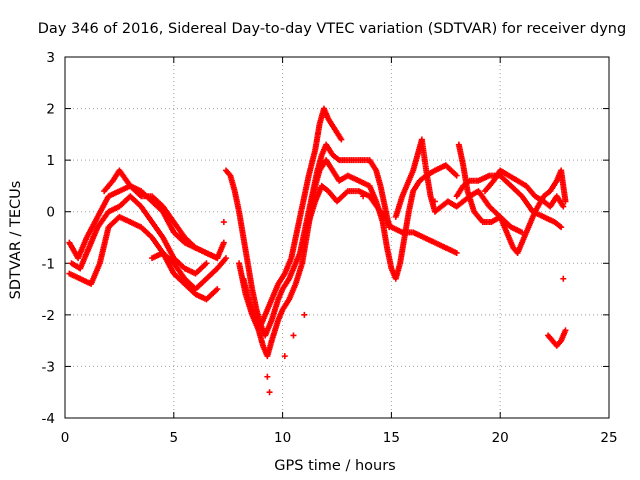 The height and width of the screenshot is (480, 640). Describe the element at coordinates (50, 110) in the screenshot. I see `y-tick-label: 2` at that location.